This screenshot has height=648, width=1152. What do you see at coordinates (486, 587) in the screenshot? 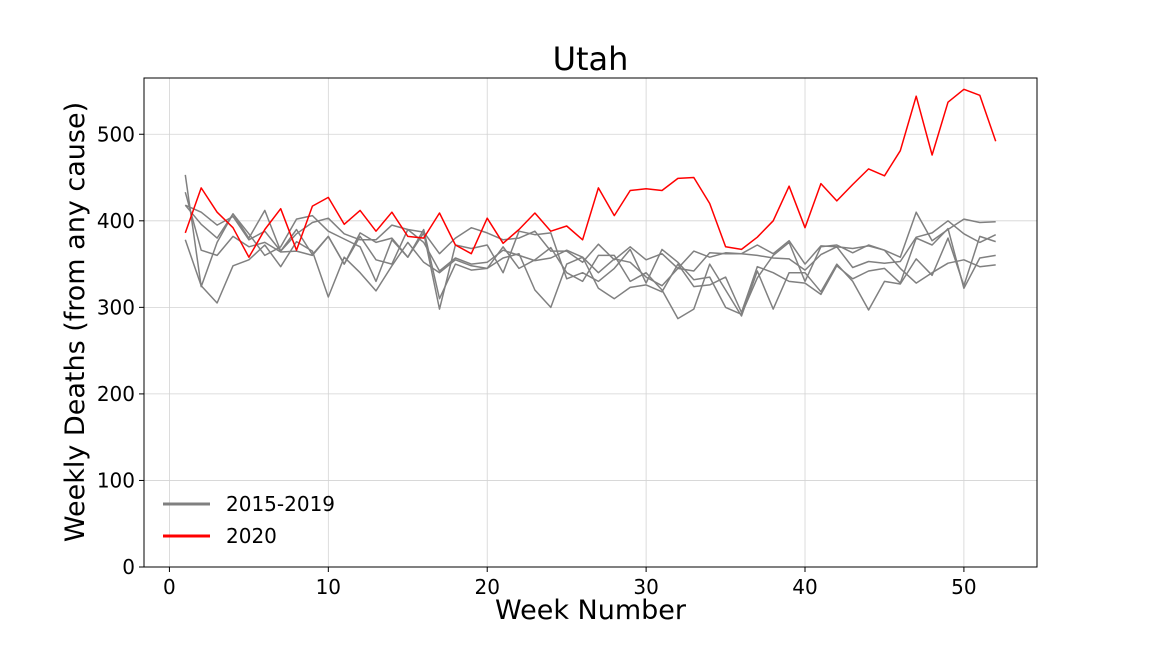
I see `x-tick-label: 20` at bounding box center [486, 587].